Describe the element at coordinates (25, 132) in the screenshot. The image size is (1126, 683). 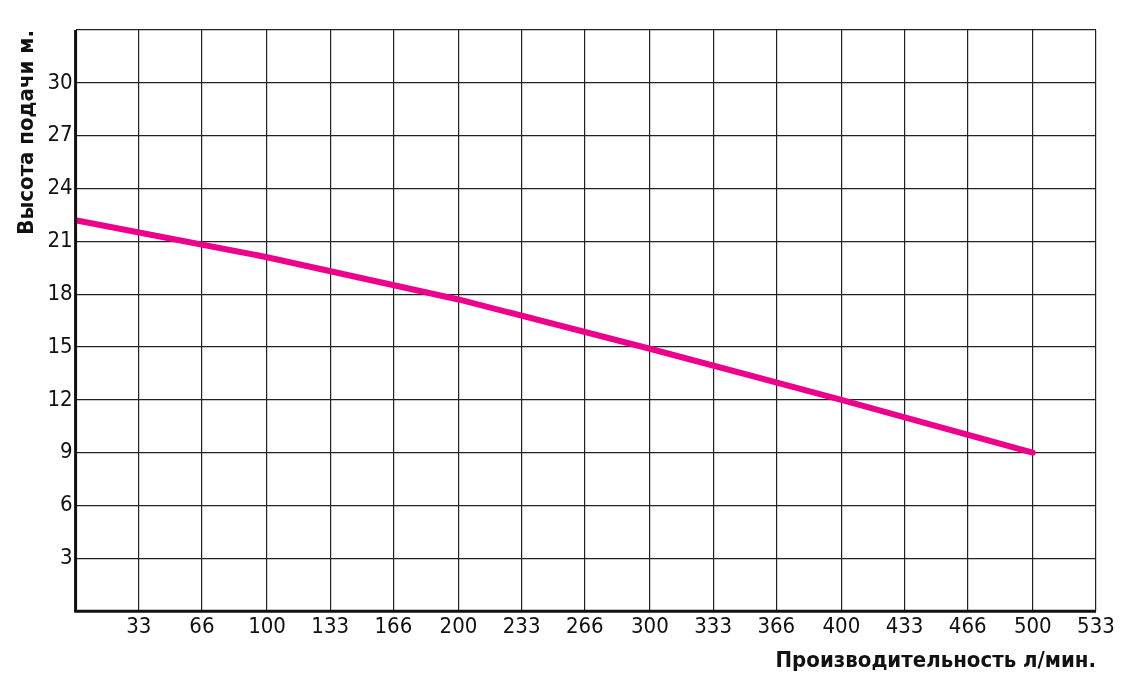
I see `y-axis-title: Высота подачи м.` at that location.